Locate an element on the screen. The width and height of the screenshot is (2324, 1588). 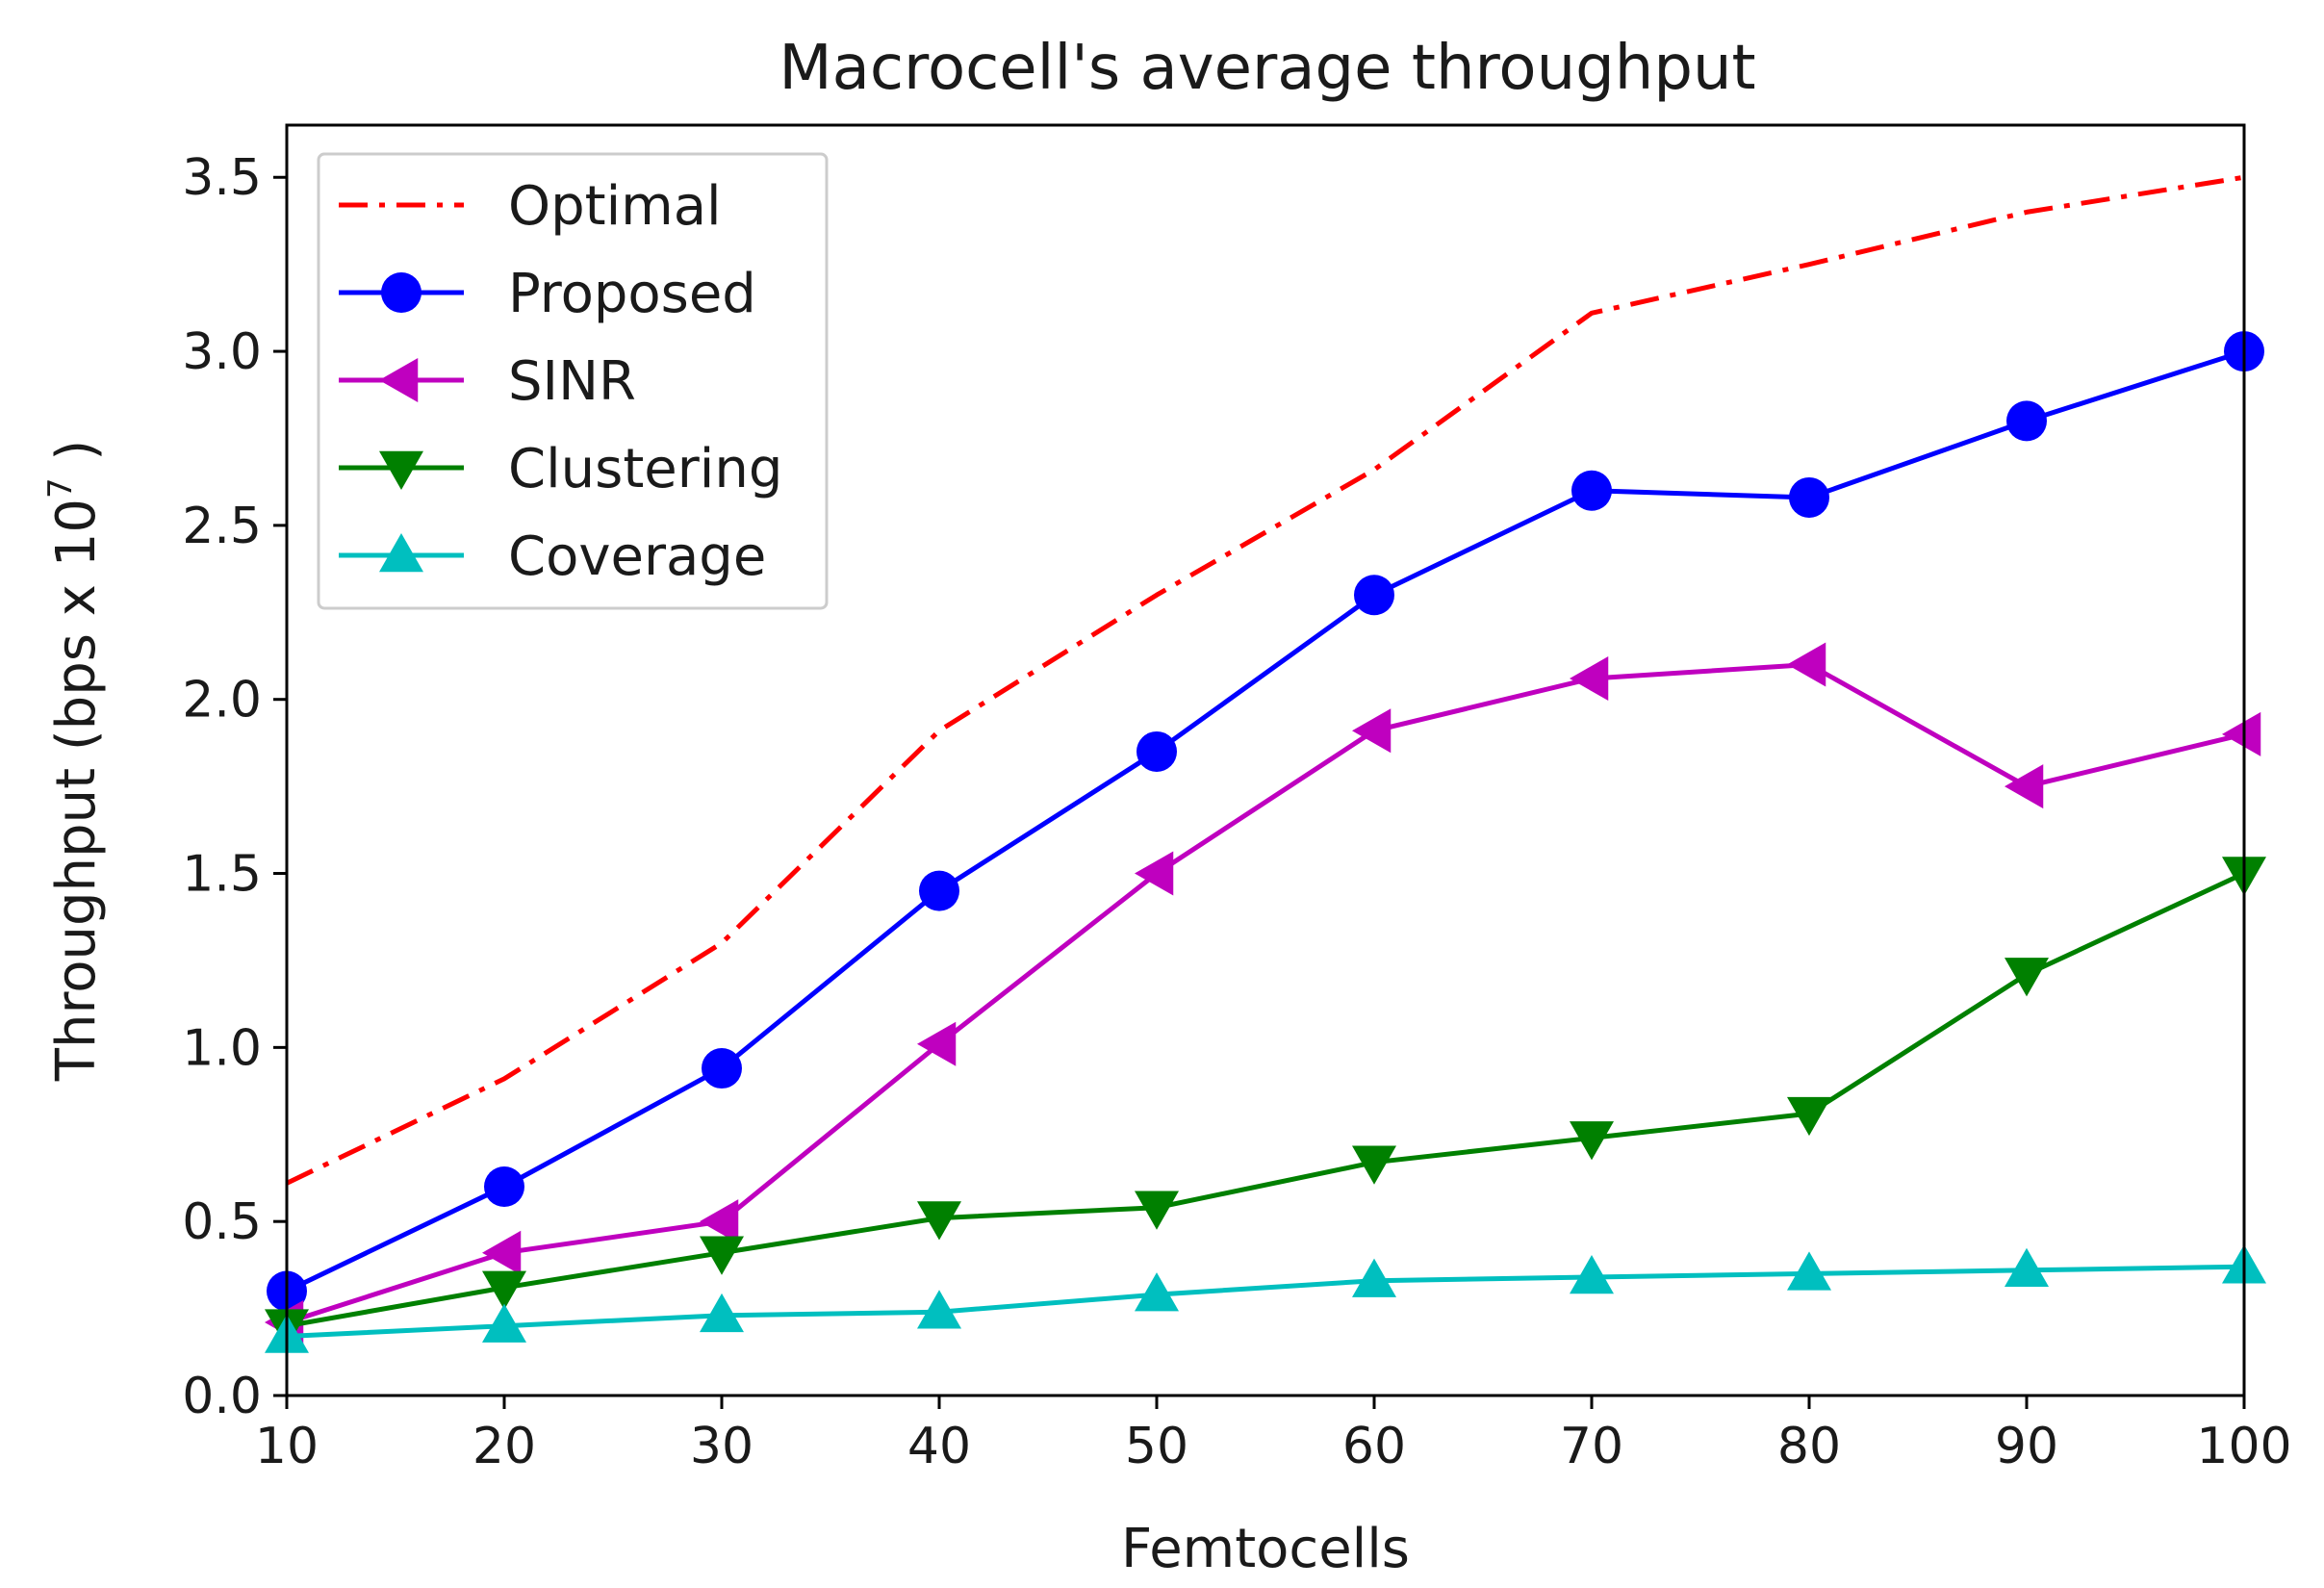
y-axis-label-suffix: ) is located at coordinates (76, 459).